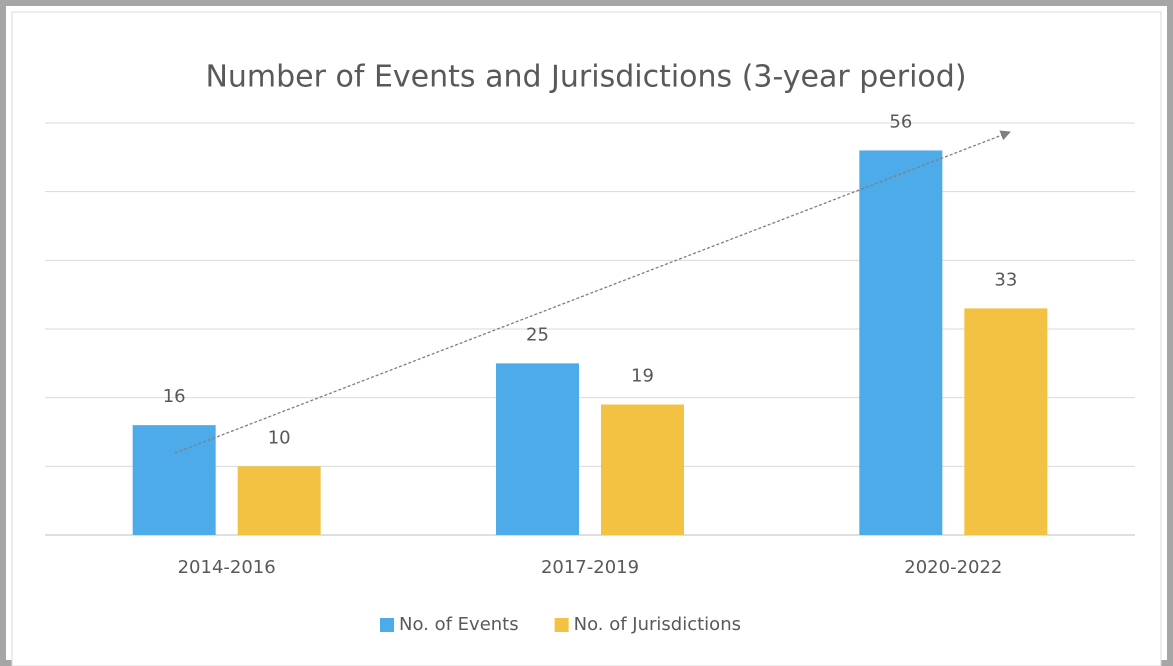 The height and width of the screenshot is (666, 1173). Describe the element at coordinates (279, 437) in the screenshot. I see `value-label: 10` at that location.